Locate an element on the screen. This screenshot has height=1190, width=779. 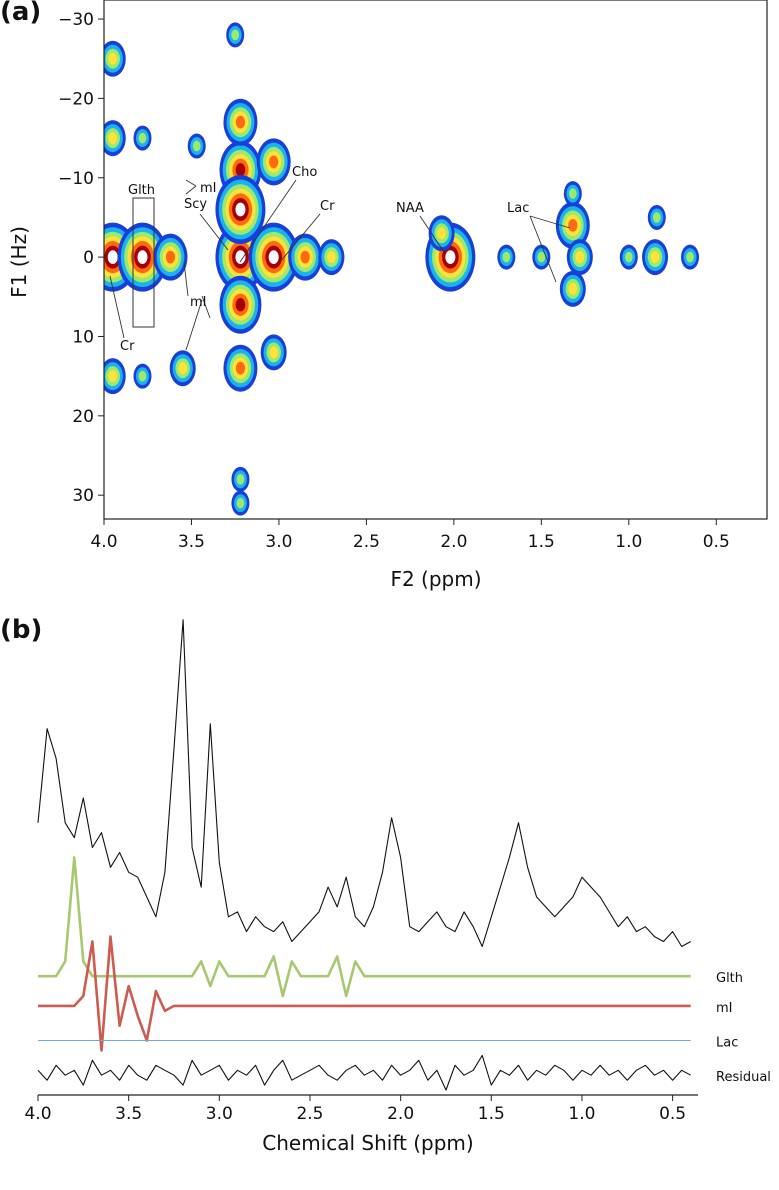
y-tick-label: −10 is located at coordinates (76, 179).